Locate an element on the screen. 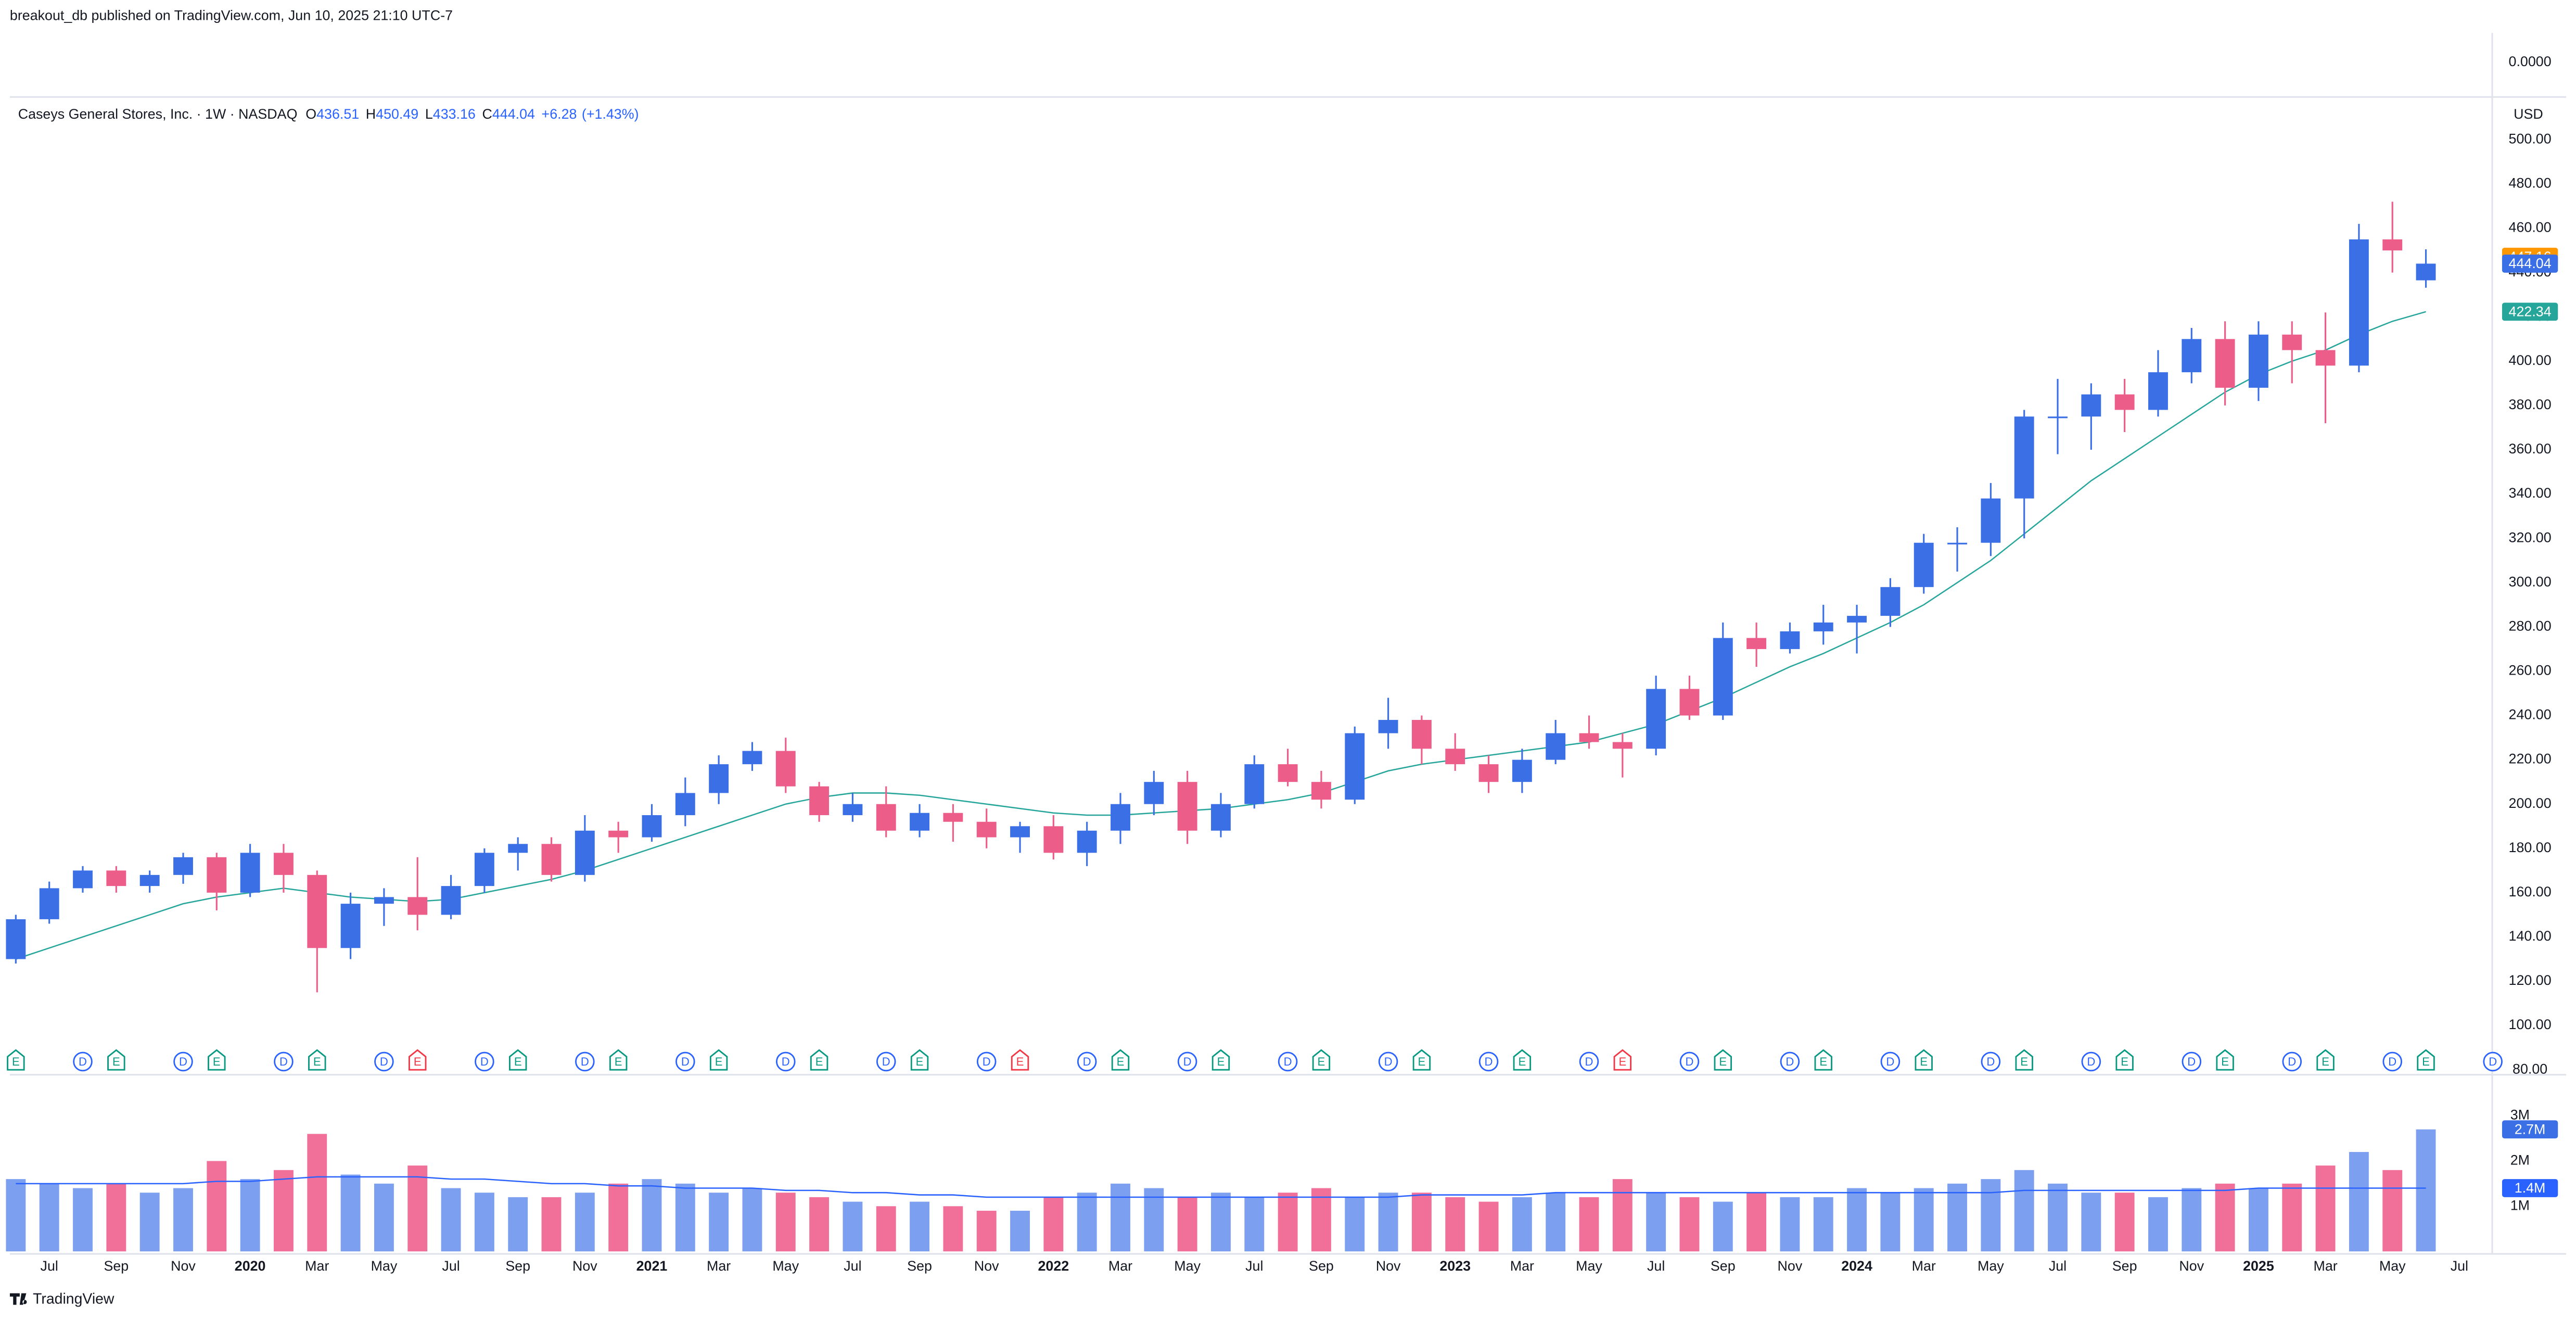 The width and height of the screenshot is (2576, 1318). price-tag is located at coordinates (2530, 311).